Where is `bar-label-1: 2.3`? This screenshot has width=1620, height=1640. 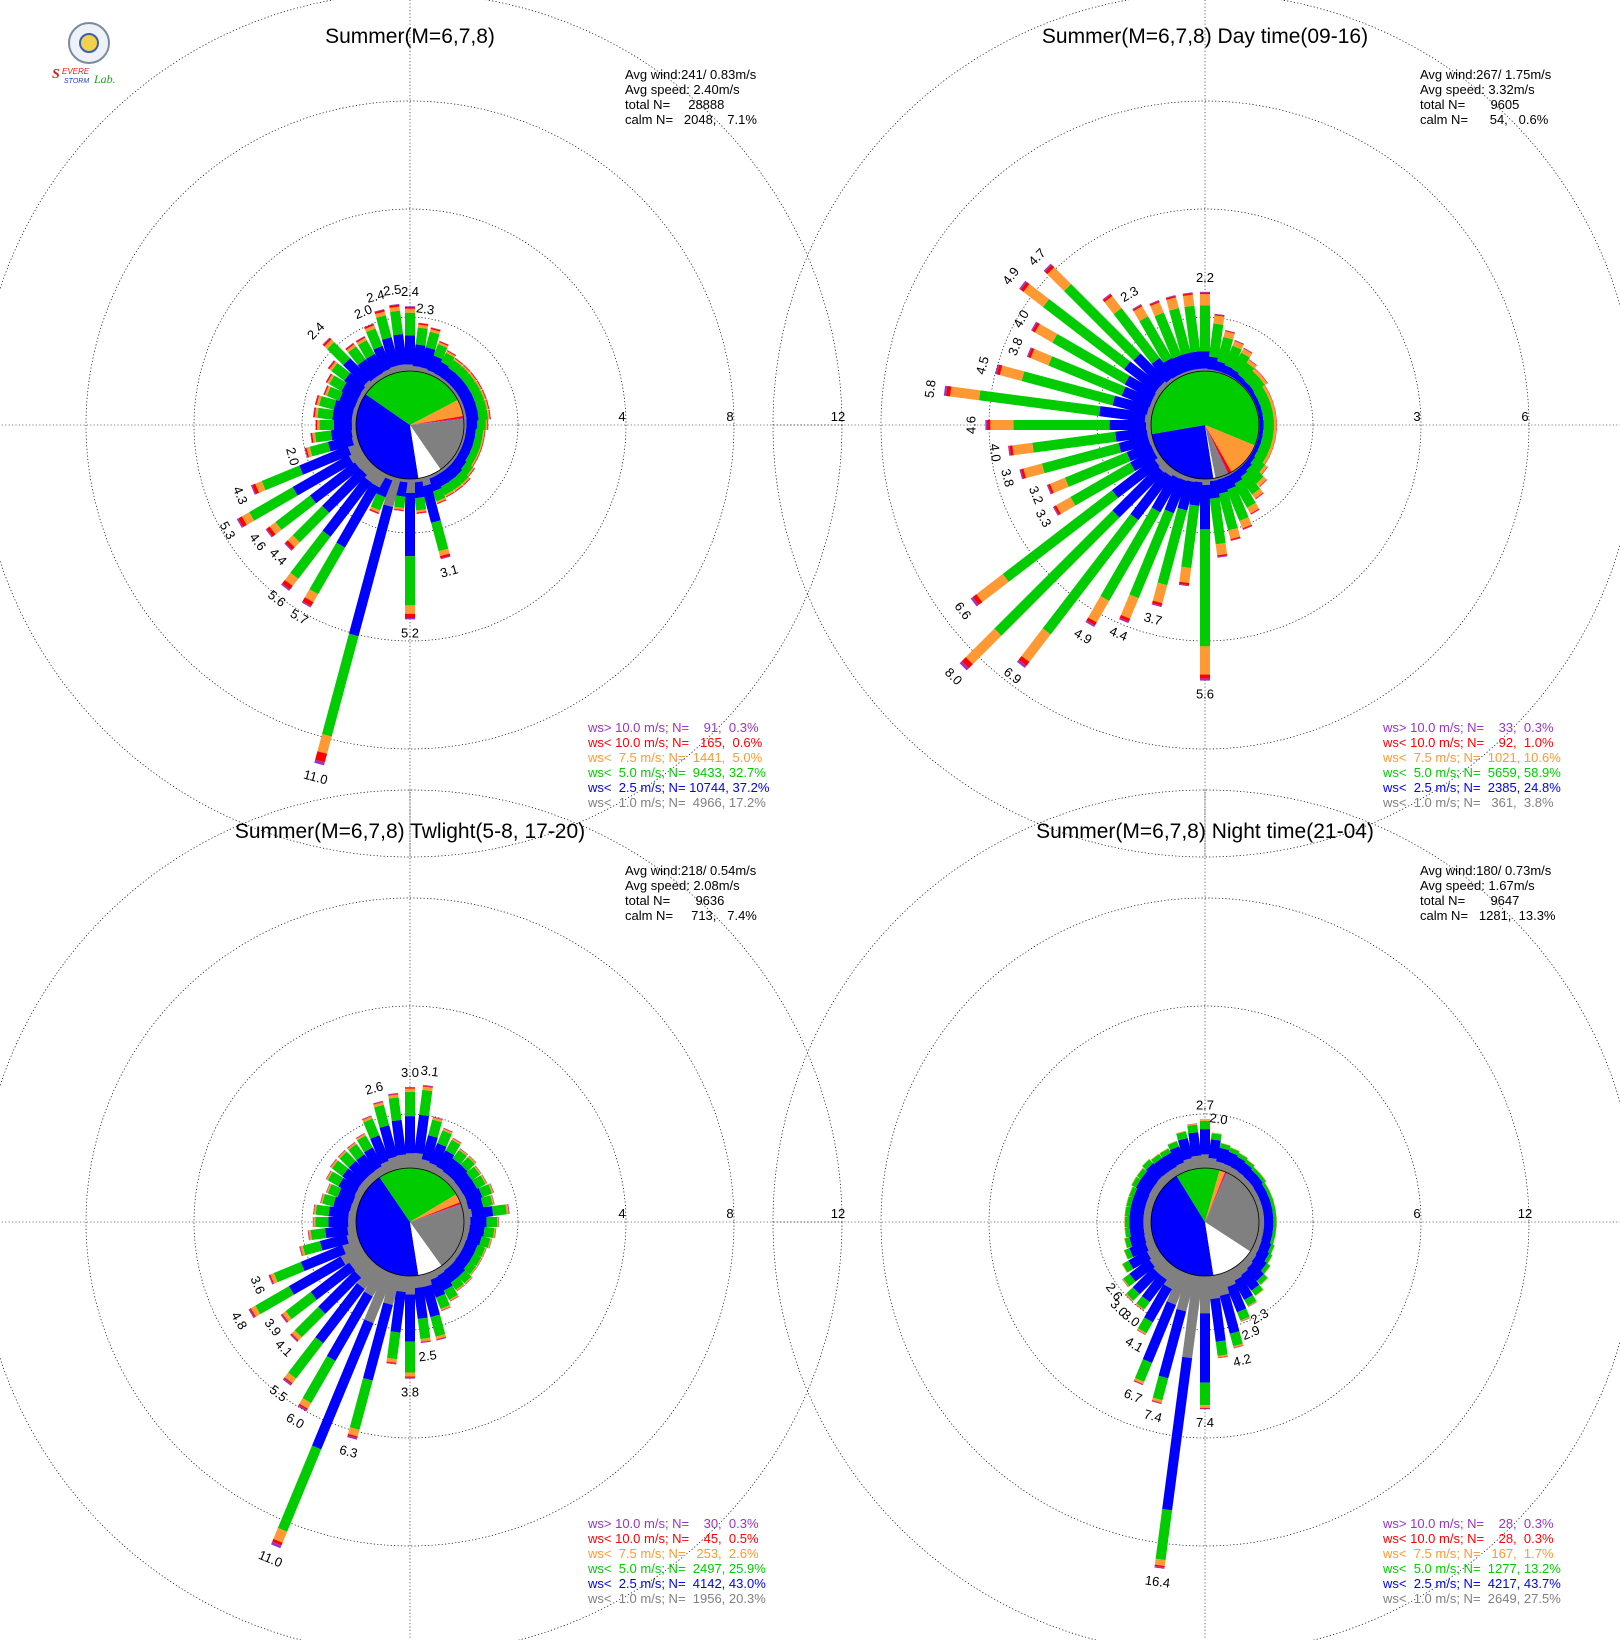 bar-label-1: 2.3 is located at coordinates (425, 308).